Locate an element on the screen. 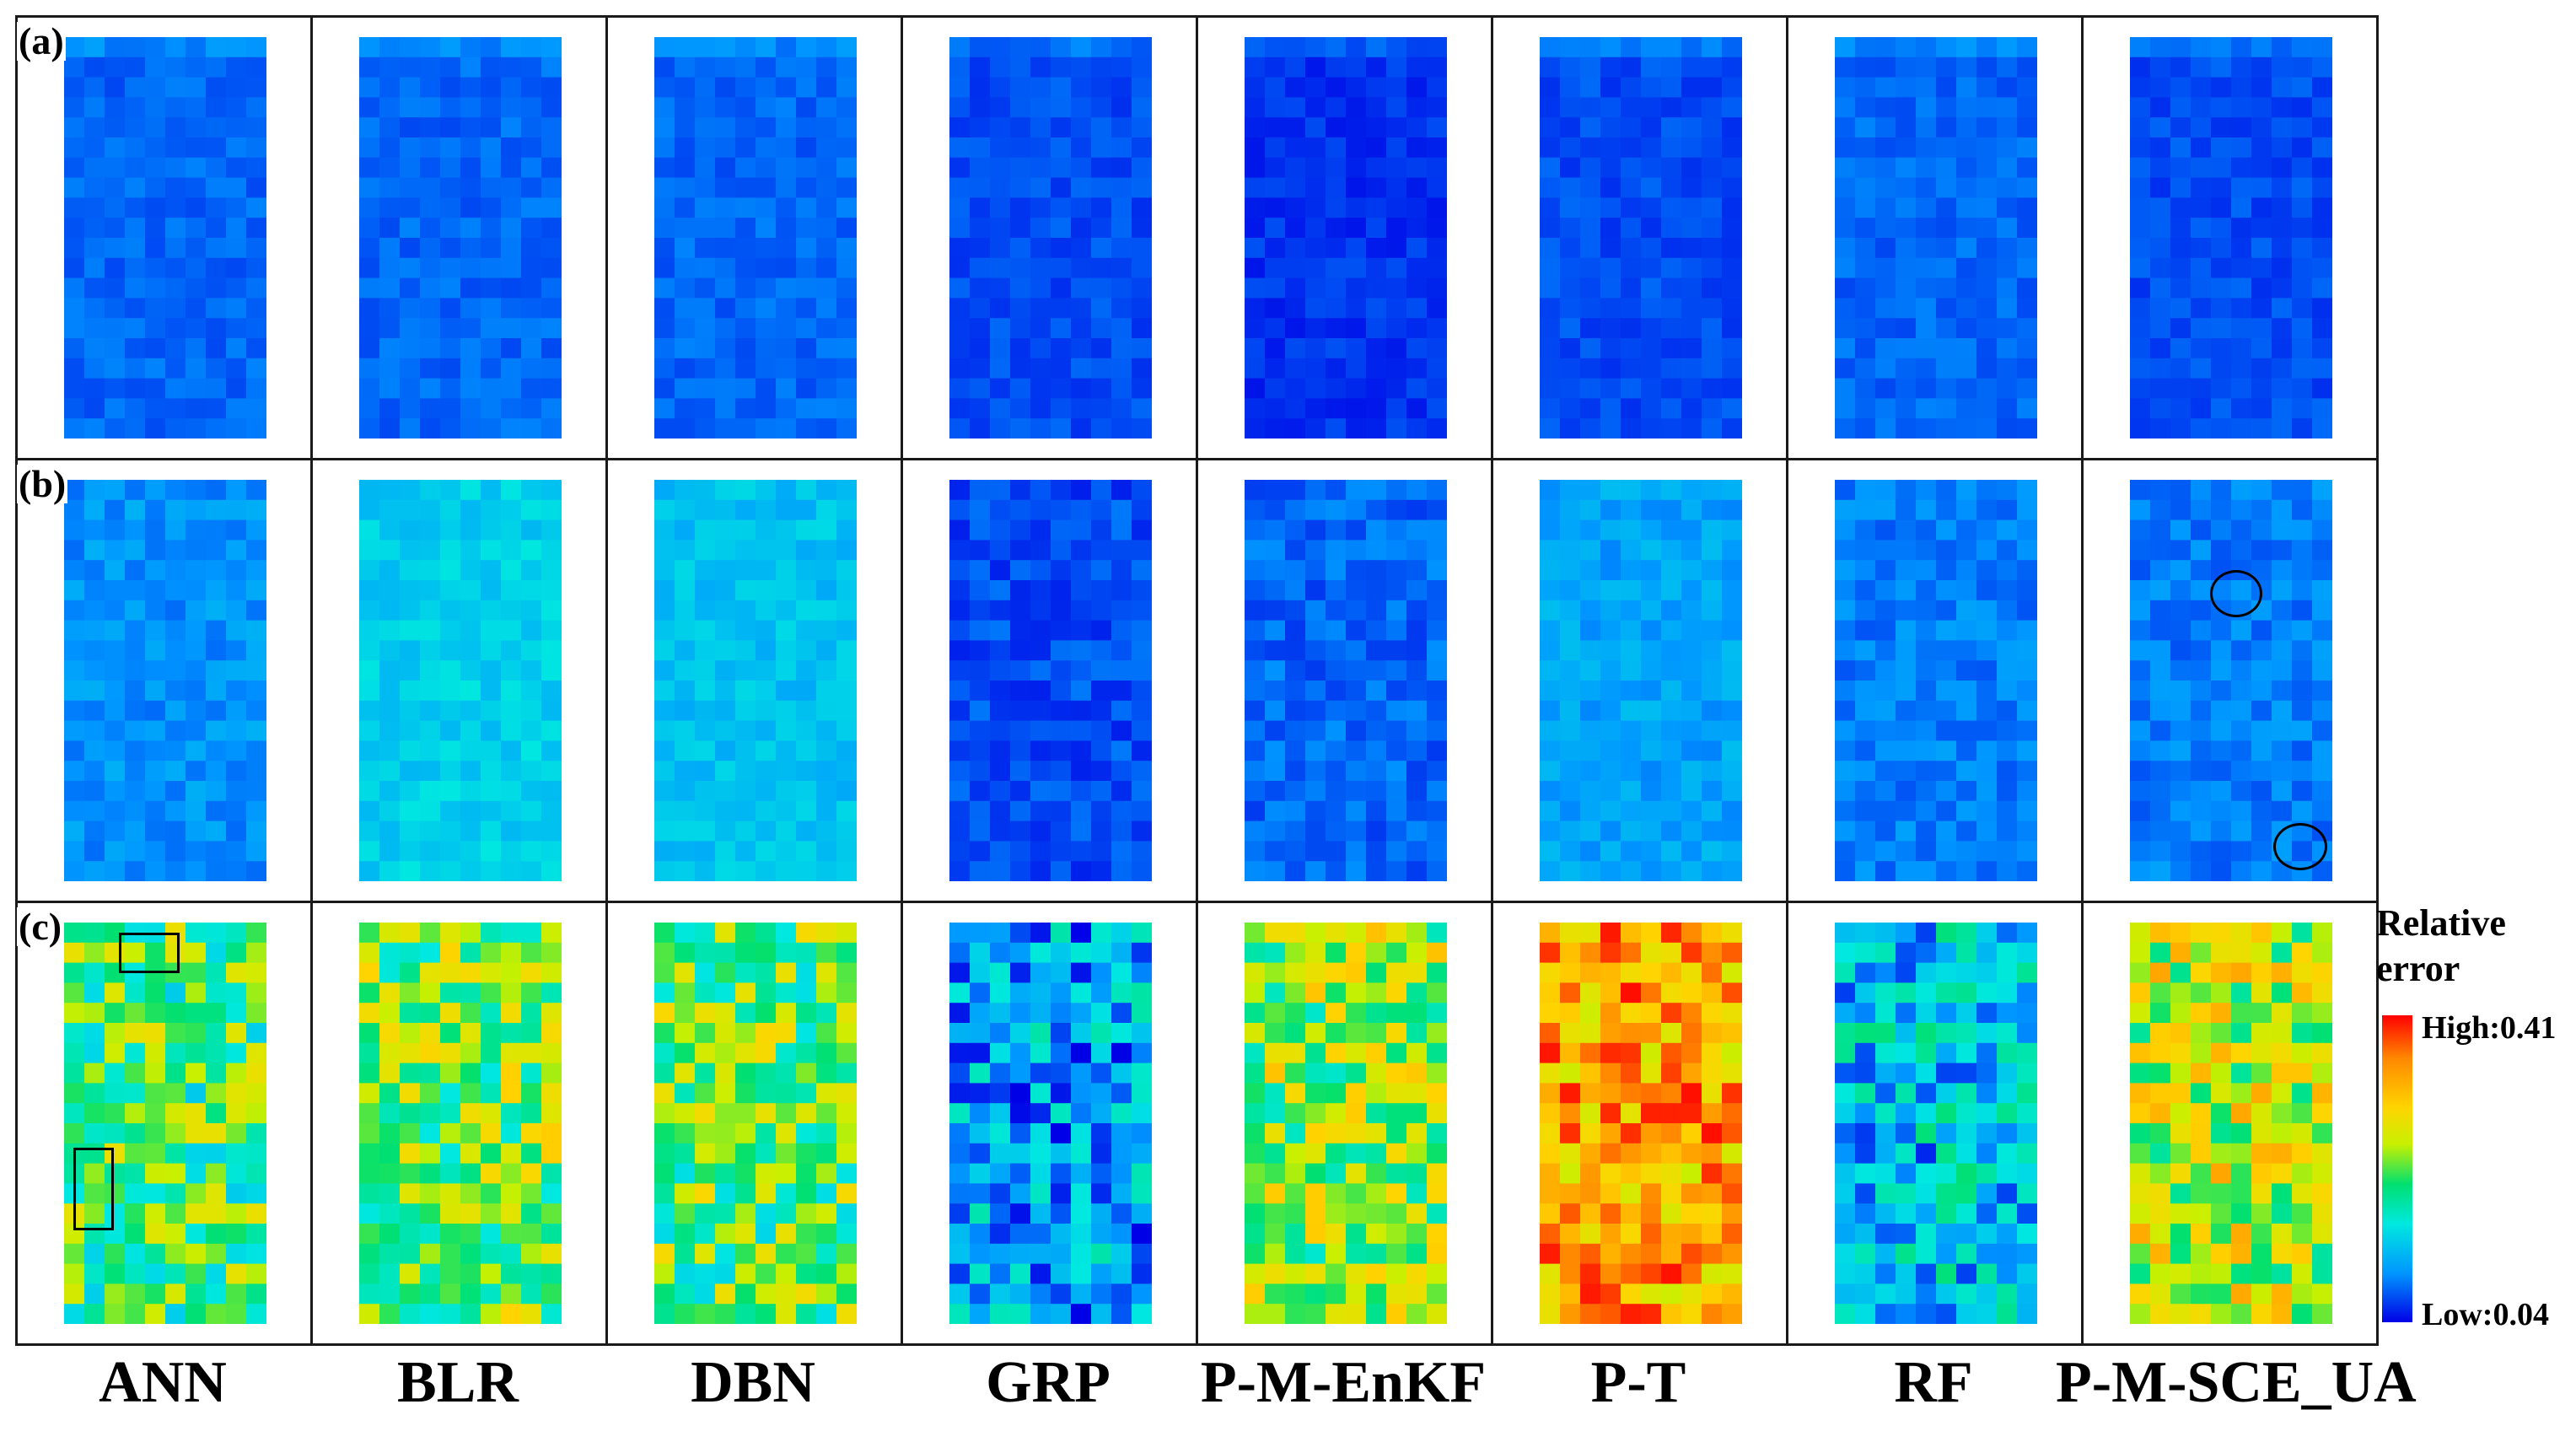 This screenshot has height=1442, width=2576. colorbar-gradient is located at coordinates (2397, 1168).